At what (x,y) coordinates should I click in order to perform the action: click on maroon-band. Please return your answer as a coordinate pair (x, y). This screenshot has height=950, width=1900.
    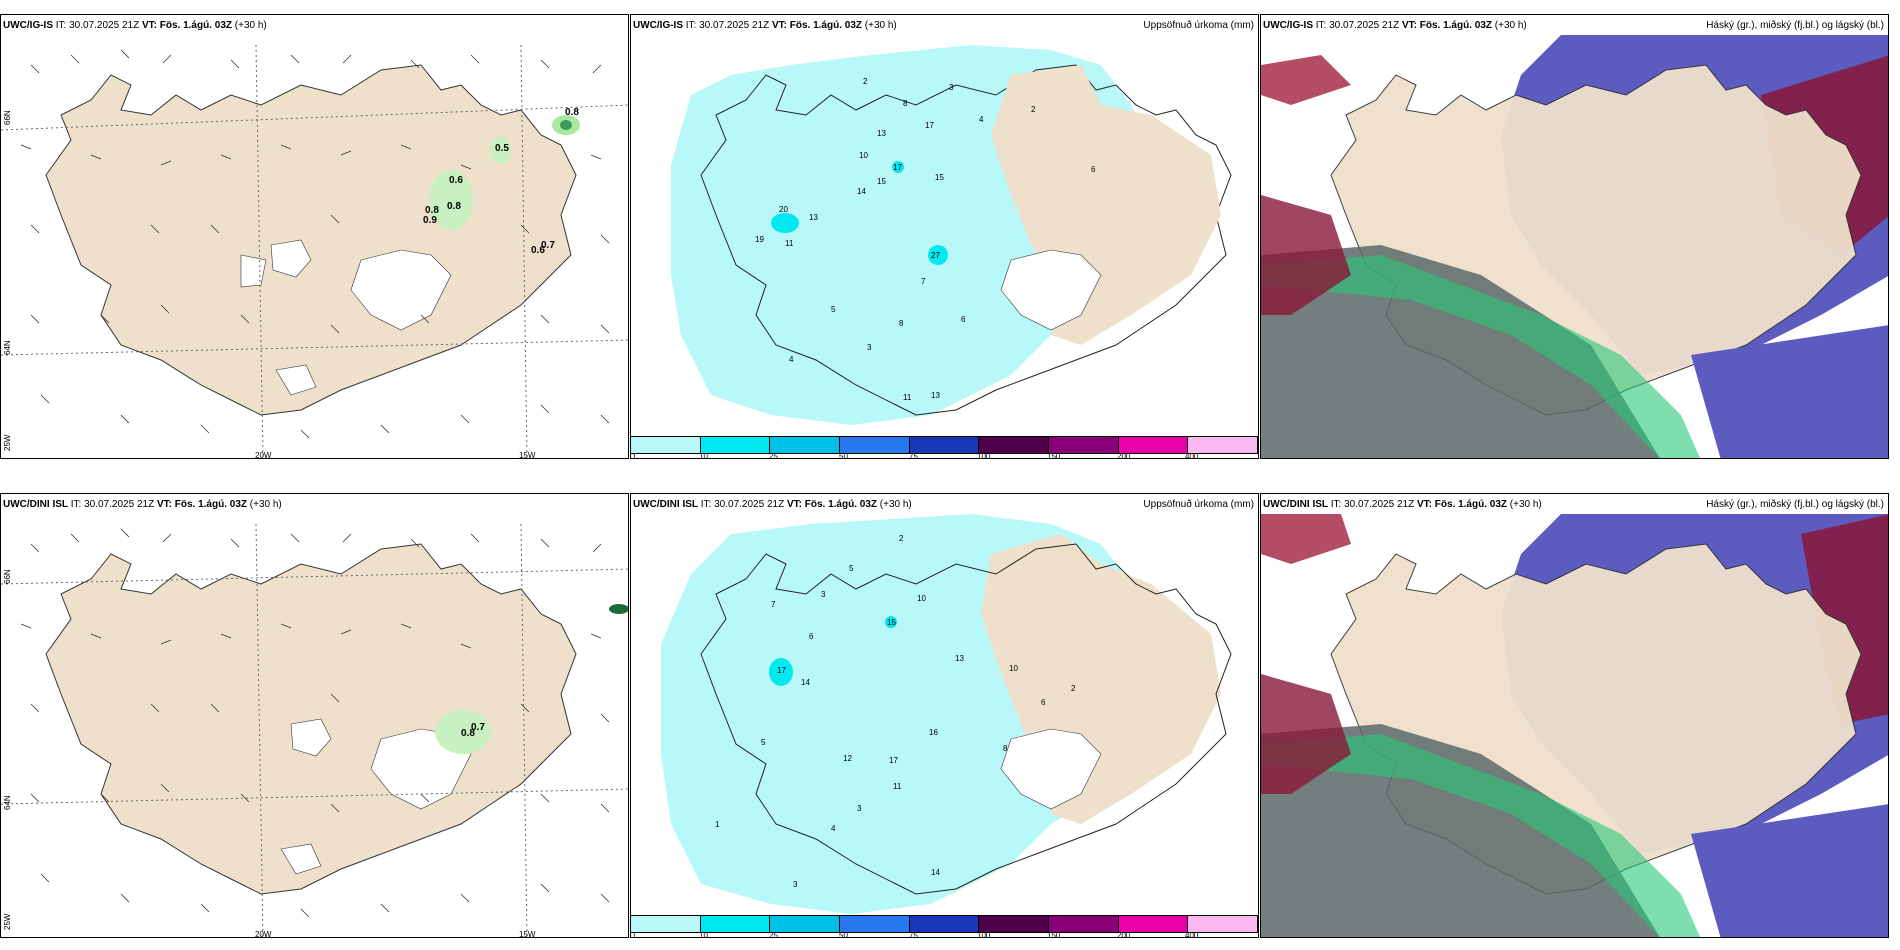
    Looking at the image, I should click on (1306, 734).